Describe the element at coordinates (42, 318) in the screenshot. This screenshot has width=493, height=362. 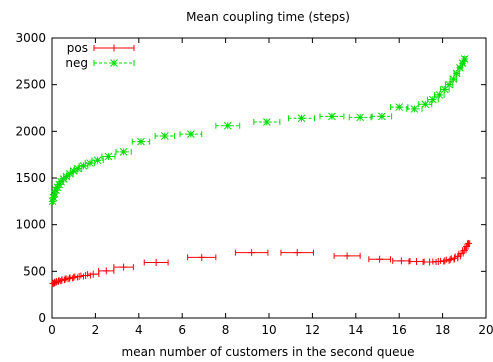
I see `y-tick-label: 0` at that location.